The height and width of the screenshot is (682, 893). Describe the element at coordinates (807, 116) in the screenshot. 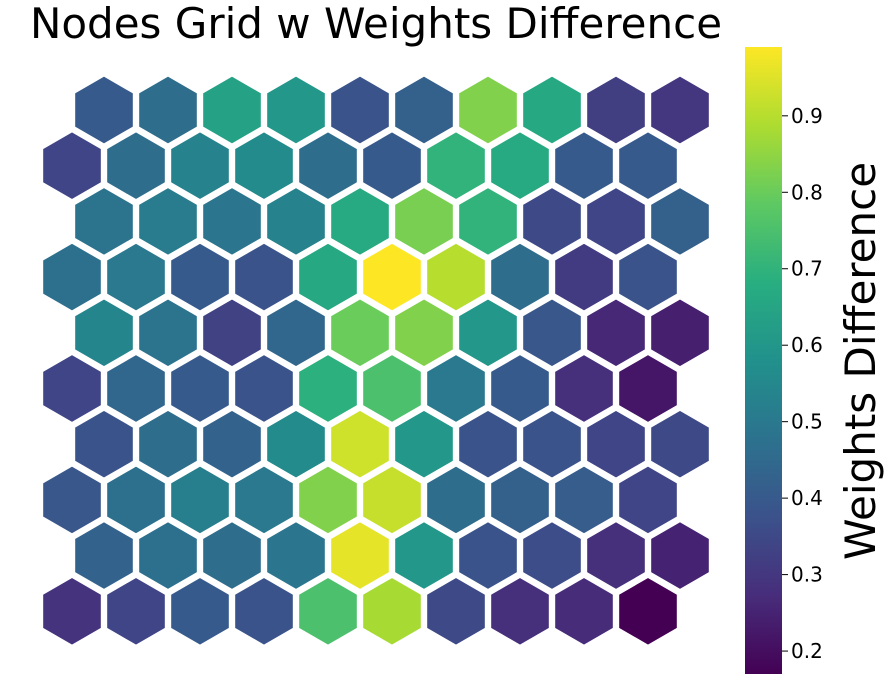

I see `colorbar-tick-label: 0.9` at that location.